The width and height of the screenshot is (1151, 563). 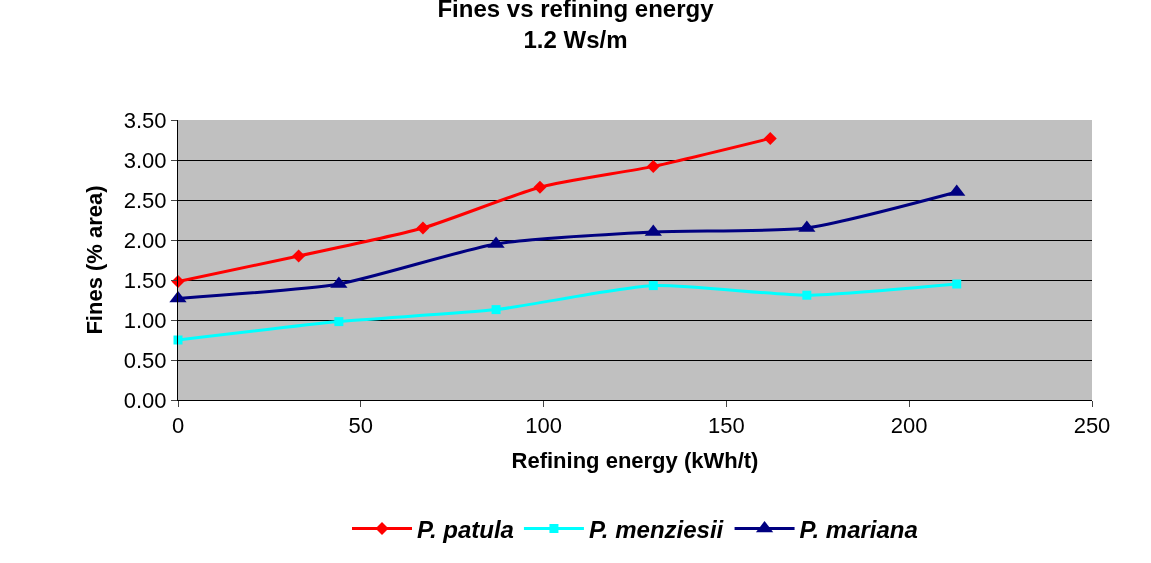 I want to click on y-tick-label: 3.50, so click(x=145, y=120).